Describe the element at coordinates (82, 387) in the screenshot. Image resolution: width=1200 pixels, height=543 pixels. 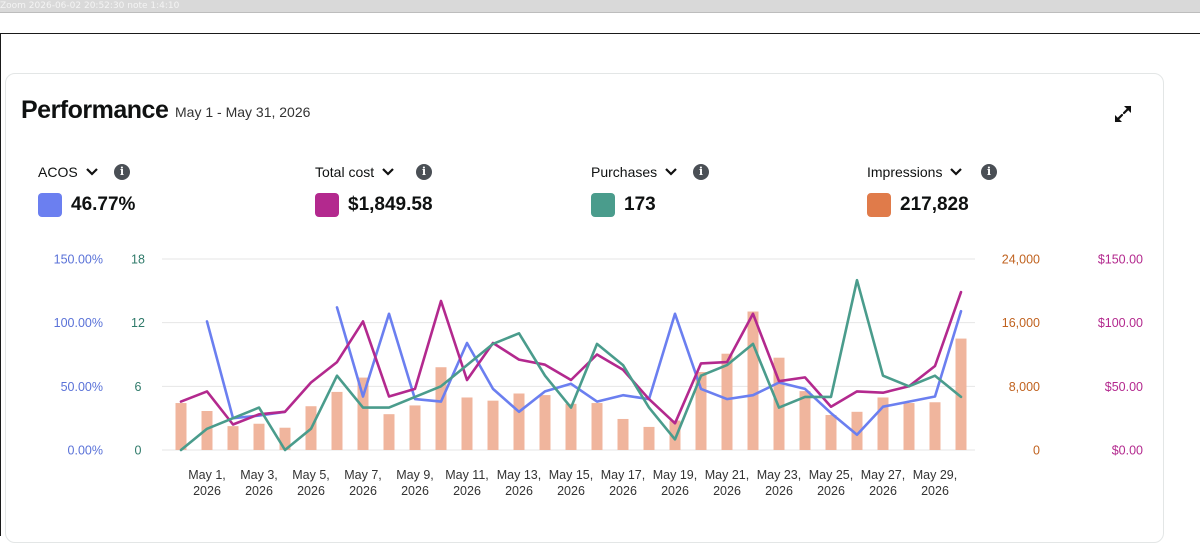
I see `acos-axis-tick: 50.00%` at that location.